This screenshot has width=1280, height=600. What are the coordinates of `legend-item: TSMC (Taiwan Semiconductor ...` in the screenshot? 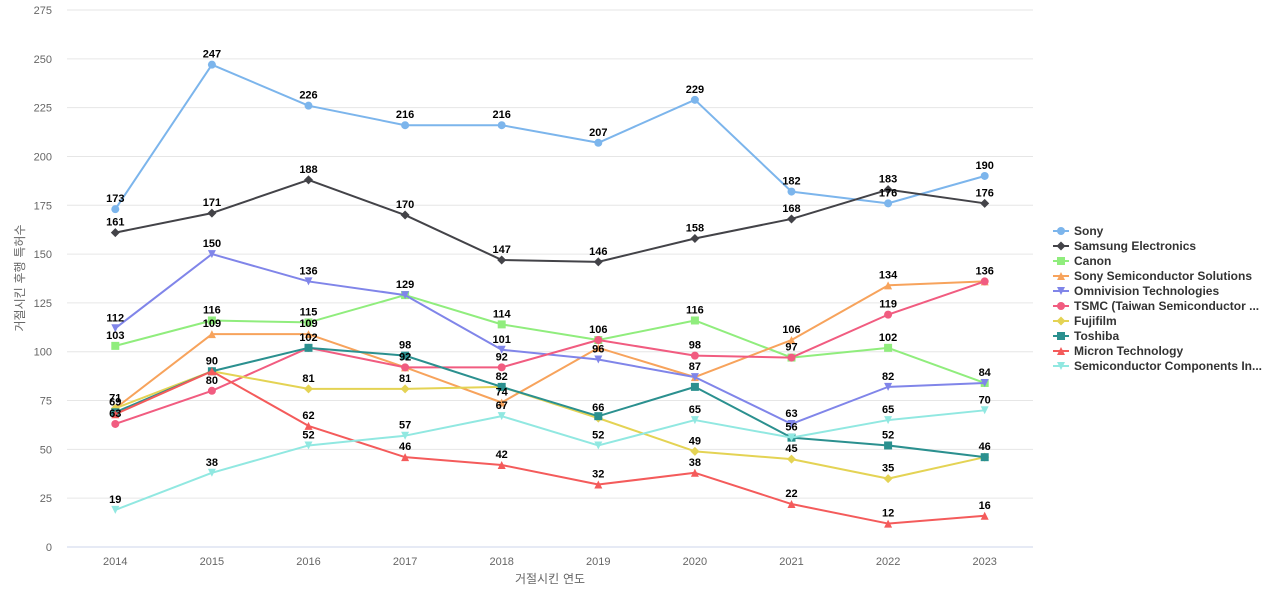 It's located at (1156, 306).